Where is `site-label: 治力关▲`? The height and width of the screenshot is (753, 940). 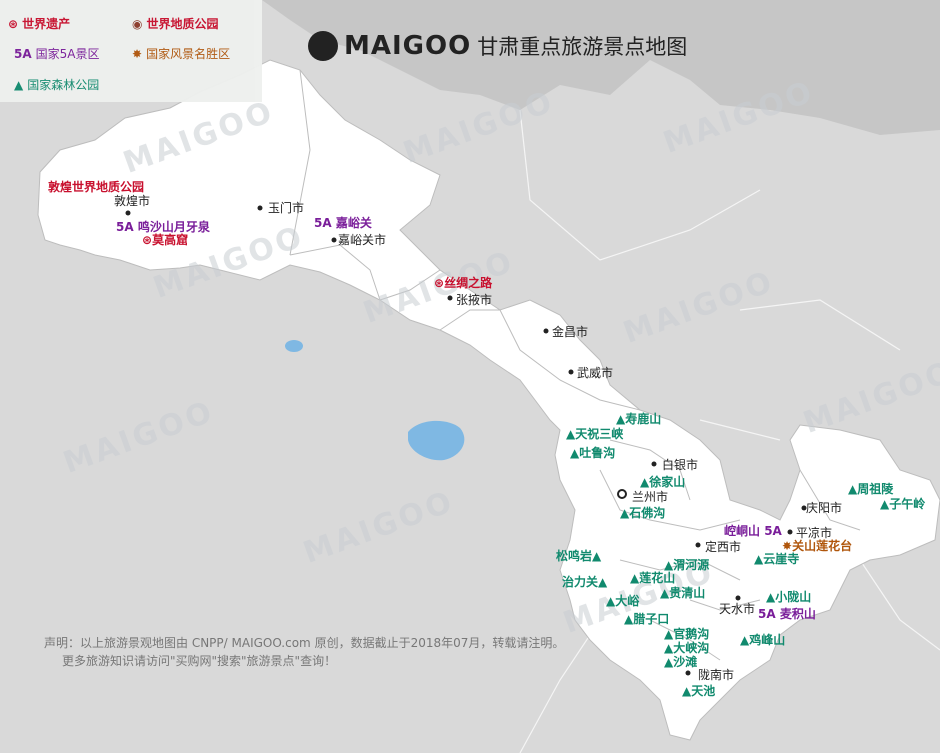
site-label: 治力关▲ is located at coordinates (585, 582).